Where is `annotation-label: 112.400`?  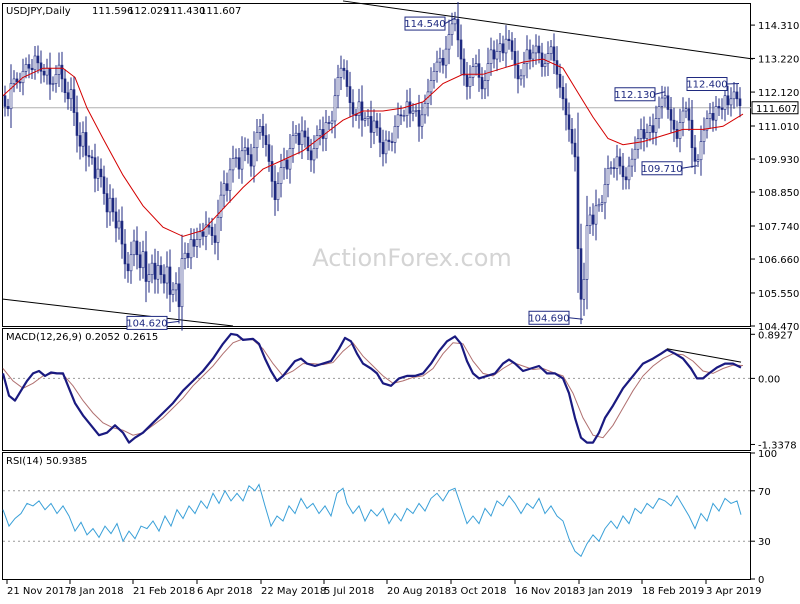 annotation-label: 112.400 is located at coordinates (706, 85).